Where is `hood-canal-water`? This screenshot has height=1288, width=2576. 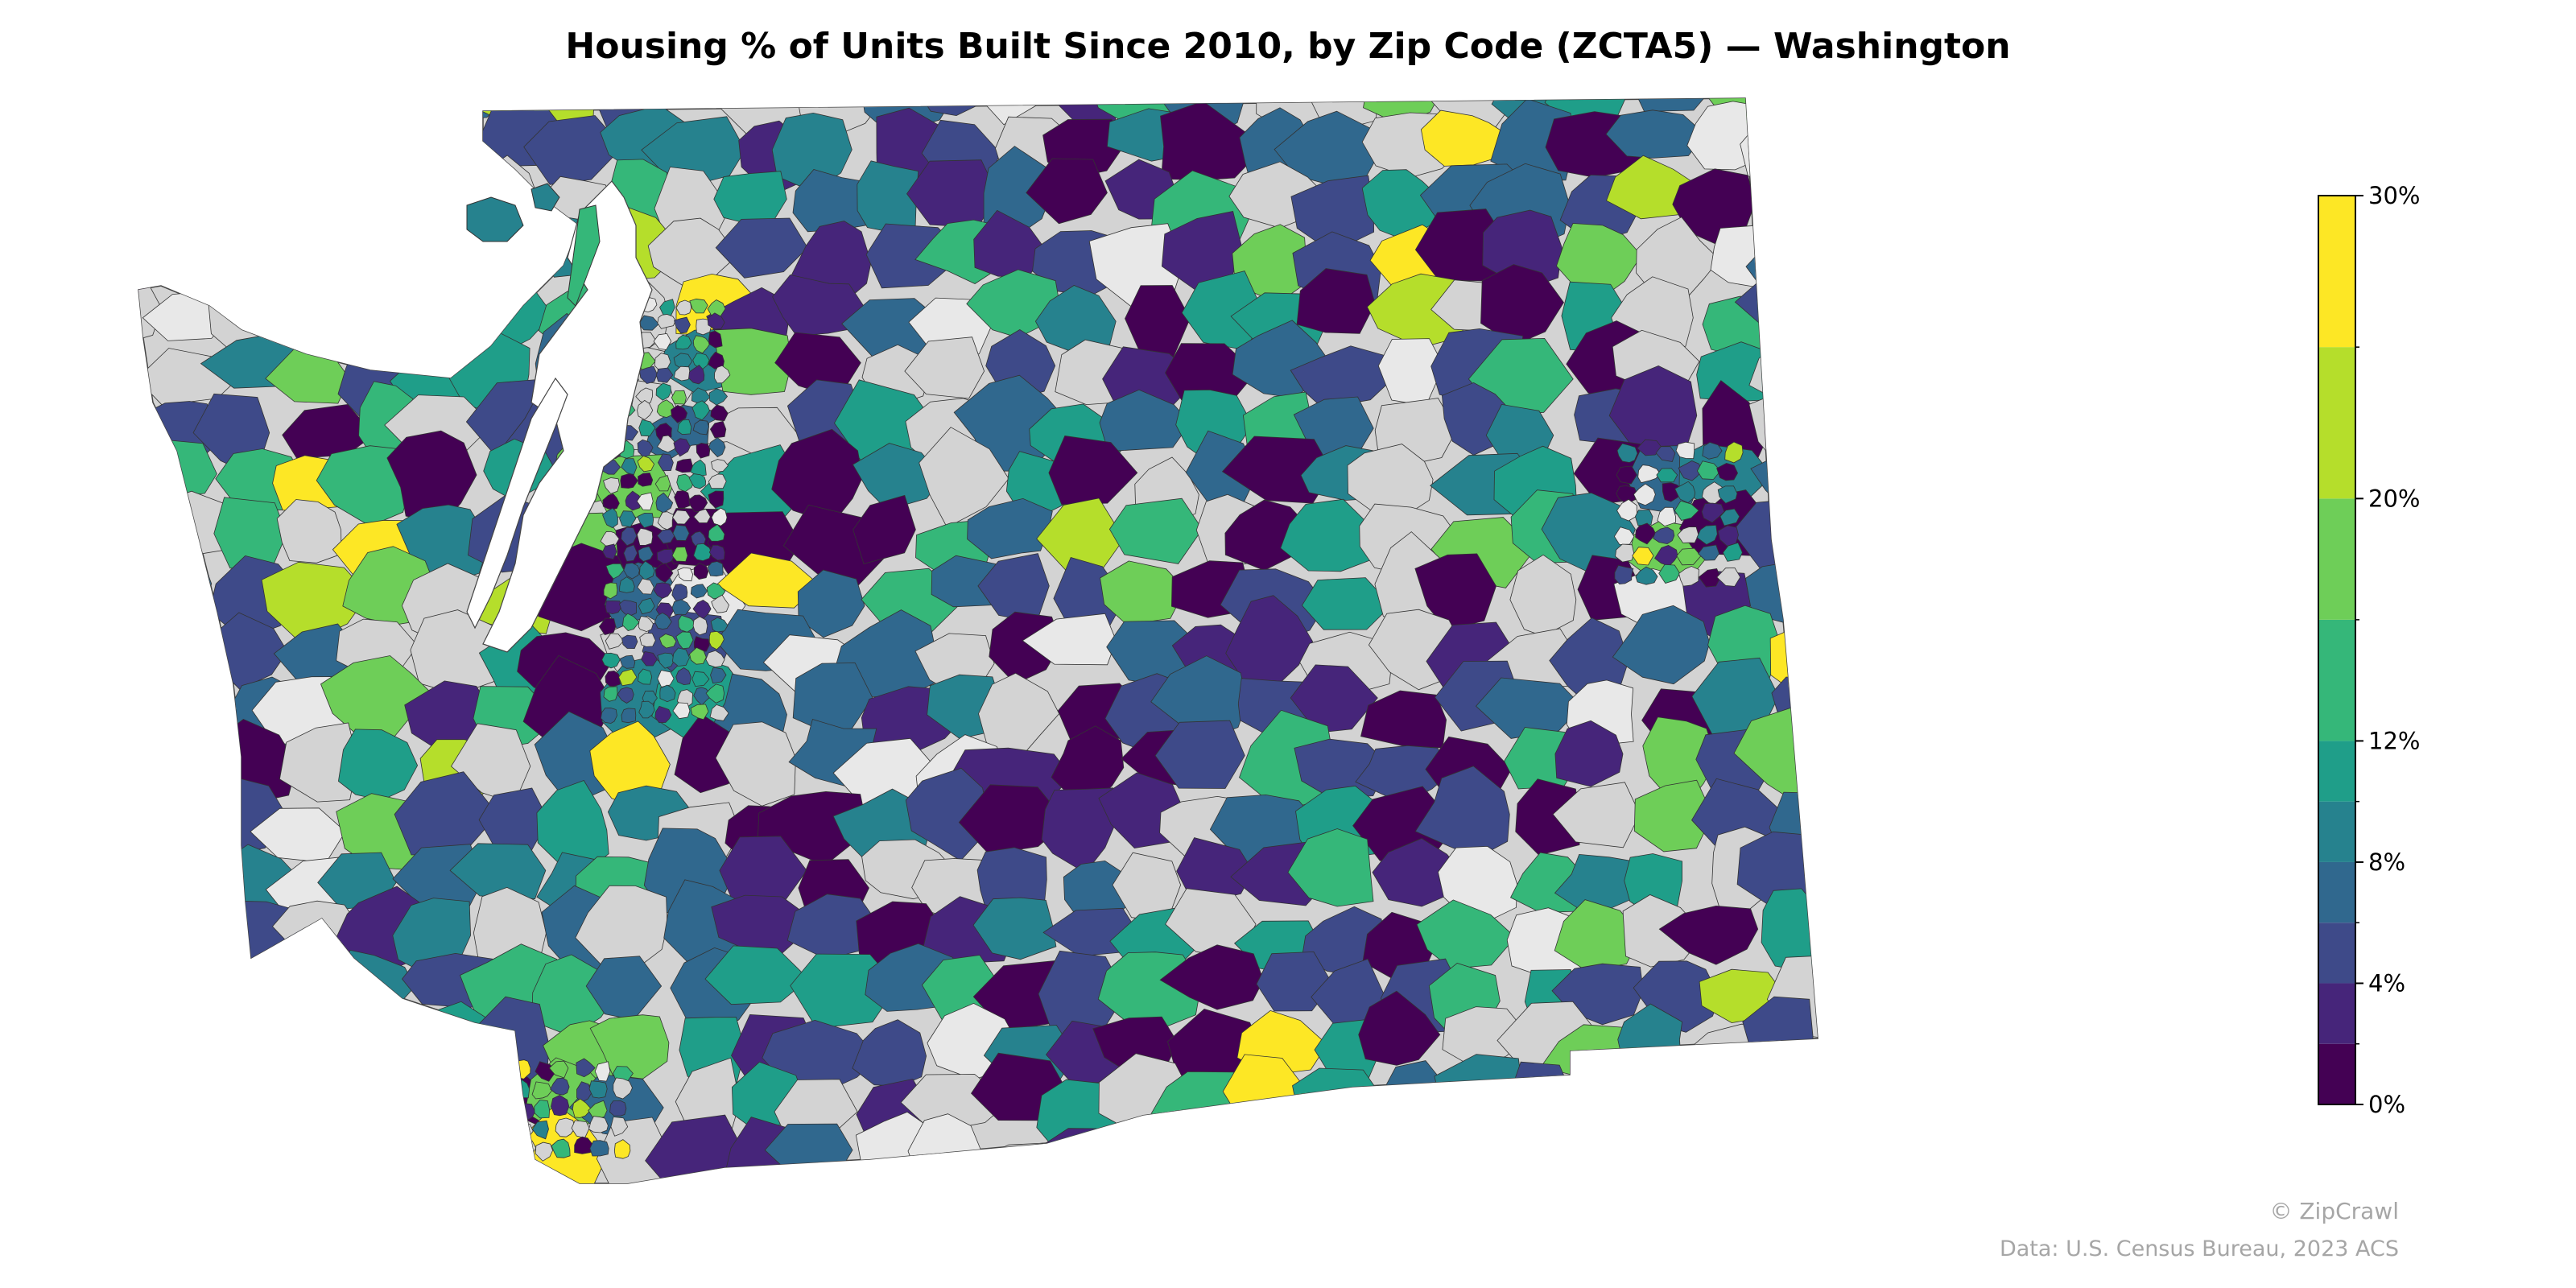
hood-canal-water is located at coordinates (517, 504).